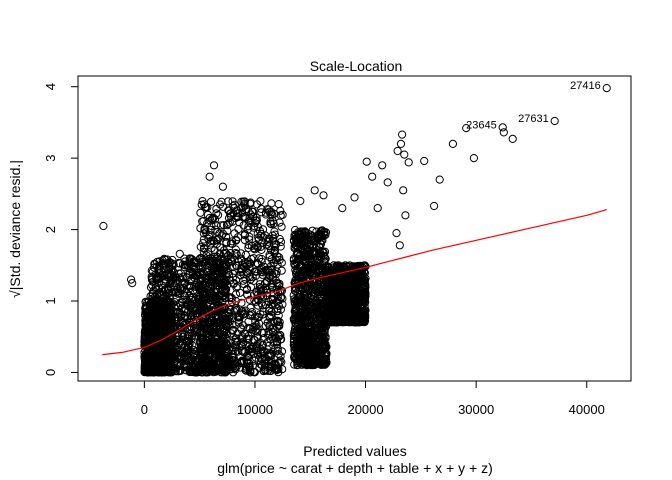 This screenshot has width=672, height=480. Describe the element at coordinates (476, 409) in the screenshot. I see `x-tick-label: 30000` at that location.